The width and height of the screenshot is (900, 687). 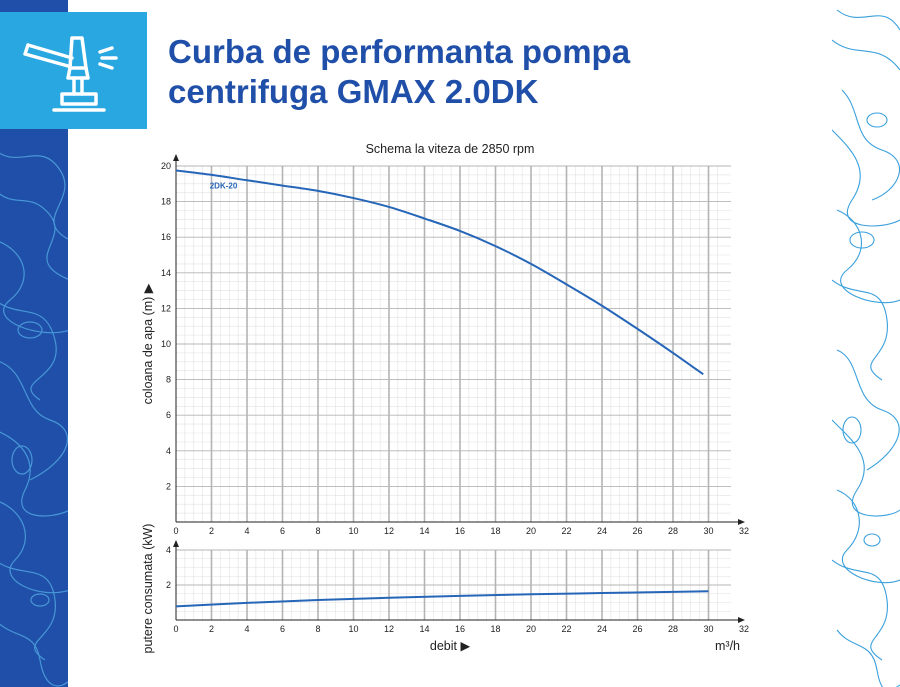 What do you see at coordinates (744, 629) in the screenshot?
I see `chart2-x-tick-label: 32` at bounding box center [744, 629].